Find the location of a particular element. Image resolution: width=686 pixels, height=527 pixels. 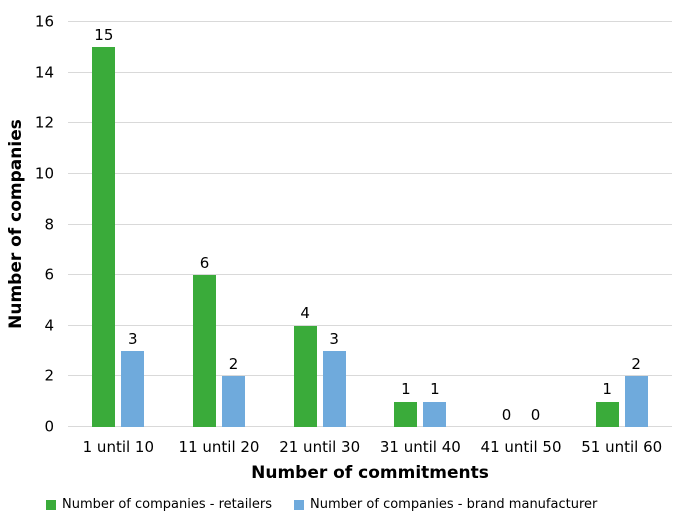

bar-with-label: 4 is located at coordinates (305, 365).